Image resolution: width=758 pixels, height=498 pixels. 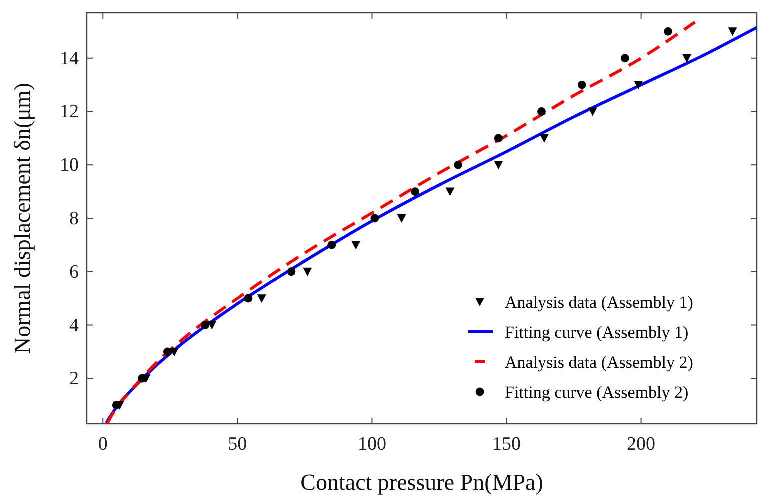 I want to click on x-tick-label: 100, so click(x=372, y=444).